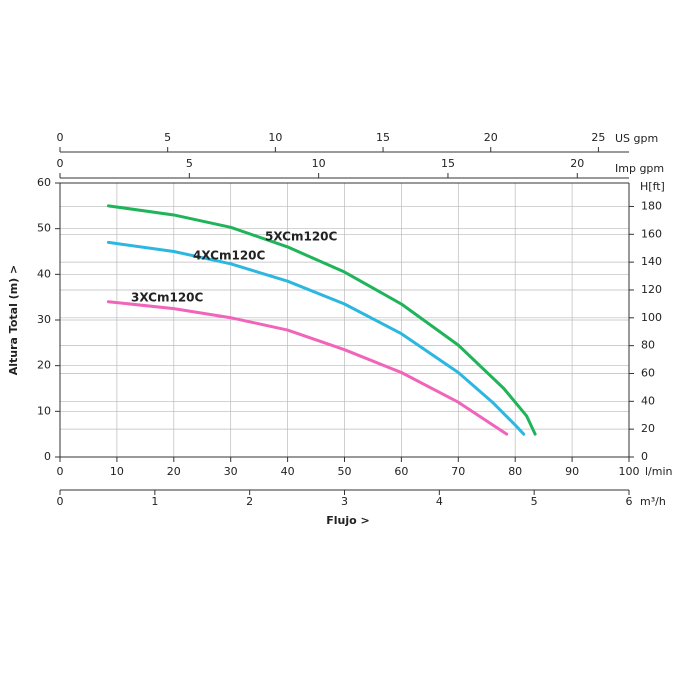 This screenshot has width=700, height=700. Describe the element at coordinates (651, 205) in the screenshot. I see `y2-tick-label: 180` at that location.